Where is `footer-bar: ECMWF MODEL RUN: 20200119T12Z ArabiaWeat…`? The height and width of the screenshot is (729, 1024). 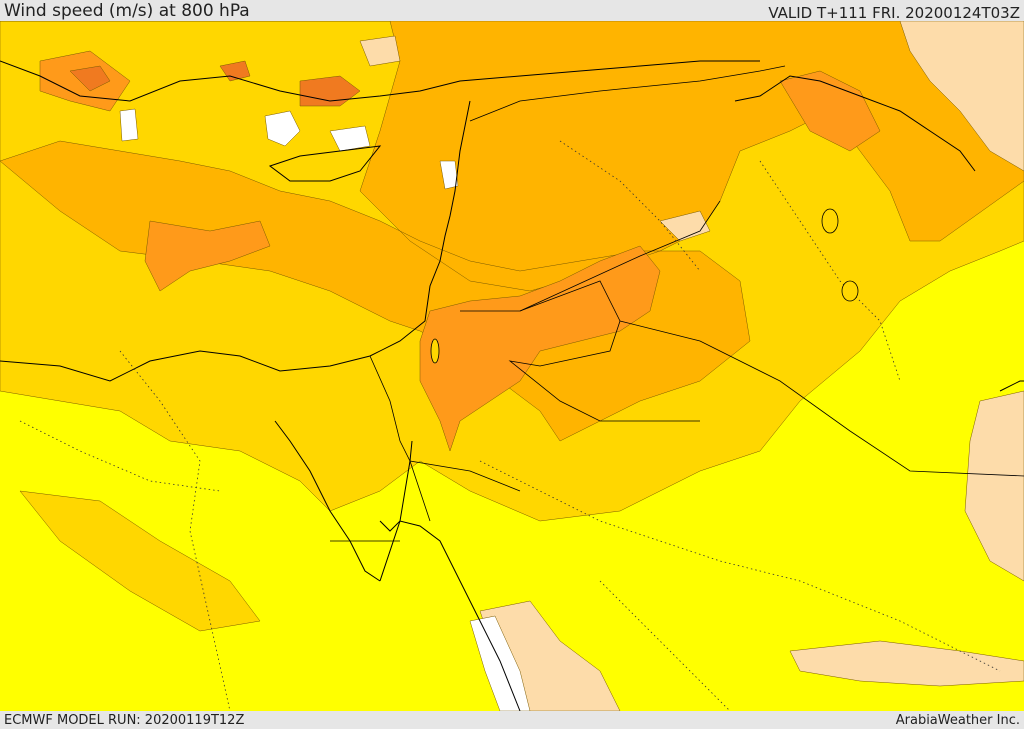
footer-bar: ECMWF MODEL RUN: 20200119T12Z ArabiaWeat… is located at coordinates (512, 720).